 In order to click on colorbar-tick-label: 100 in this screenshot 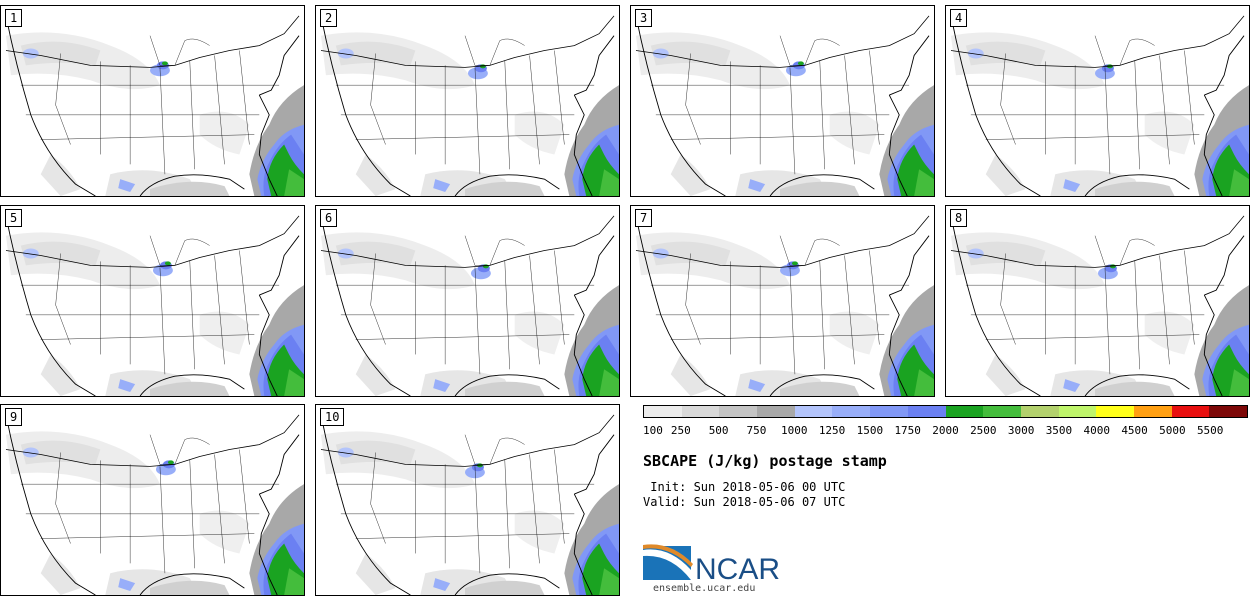, I will do `click(653, 430)`.